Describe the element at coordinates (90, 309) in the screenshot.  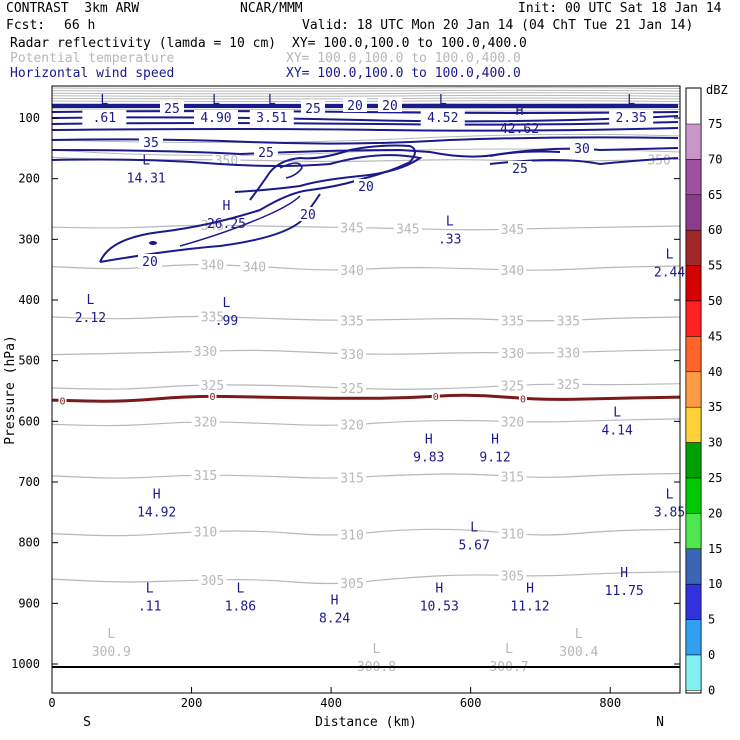
I see `extremum-L: L 2.12` at that location.